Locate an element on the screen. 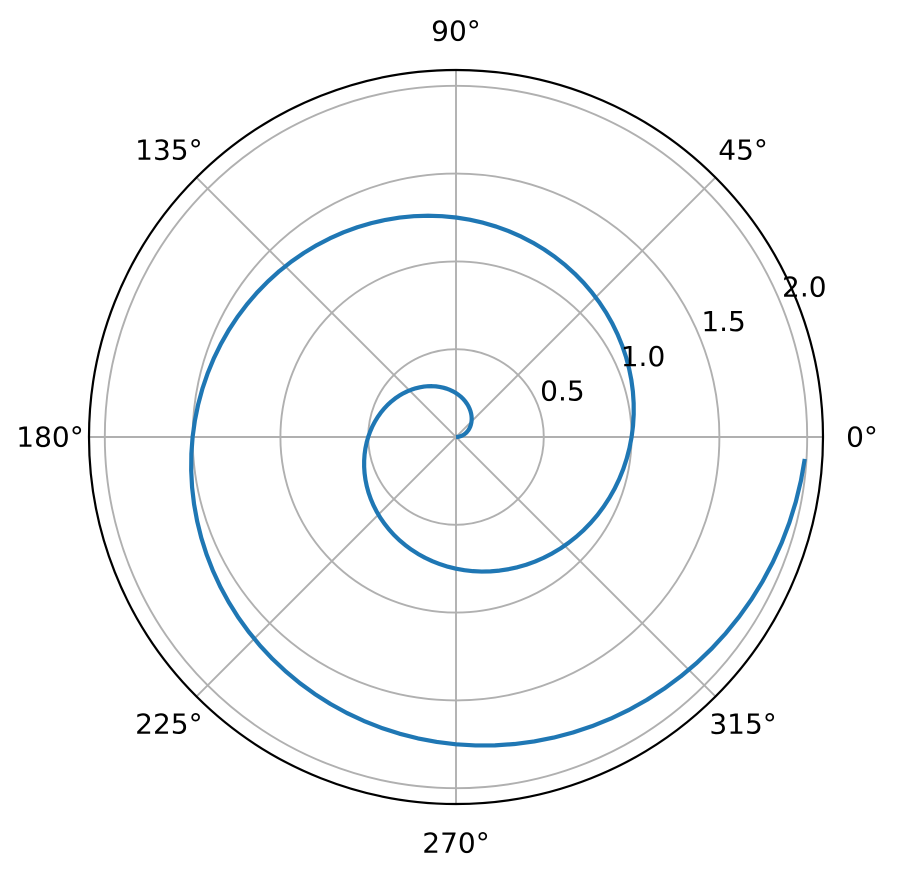 Image resolution: width=899 pixels, height=878 pixels. theta-tick-label-225: 225° is located at coordinates (168, 724).